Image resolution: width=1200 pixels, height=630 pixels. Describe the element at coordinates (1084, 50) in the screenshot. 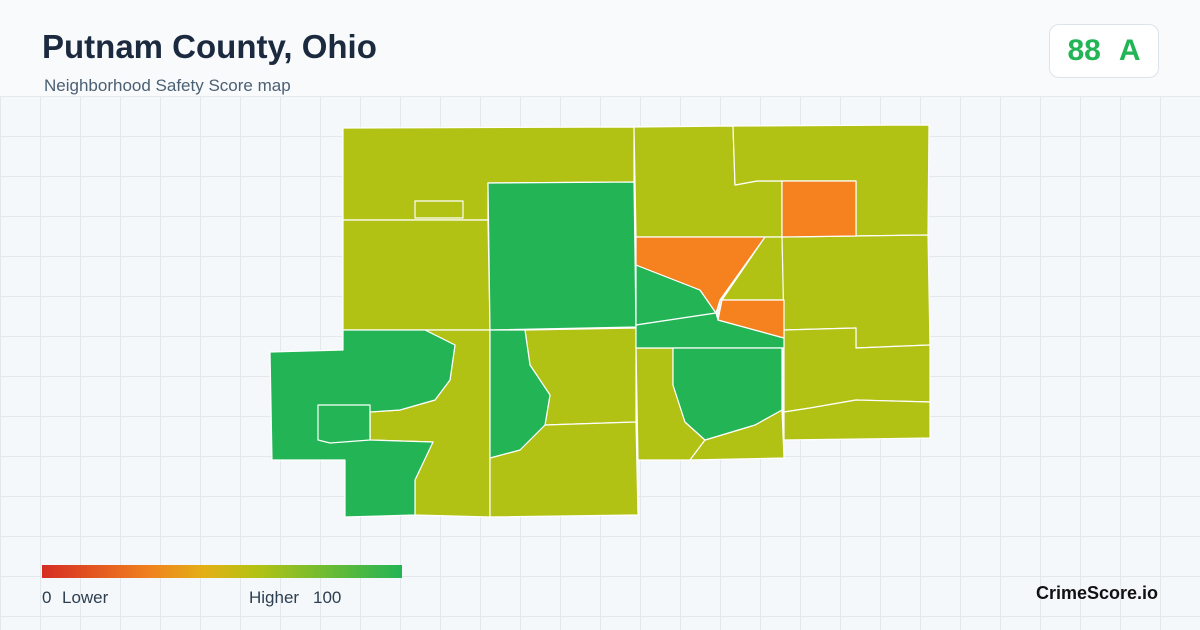

I see `score-value: 88` at that location.